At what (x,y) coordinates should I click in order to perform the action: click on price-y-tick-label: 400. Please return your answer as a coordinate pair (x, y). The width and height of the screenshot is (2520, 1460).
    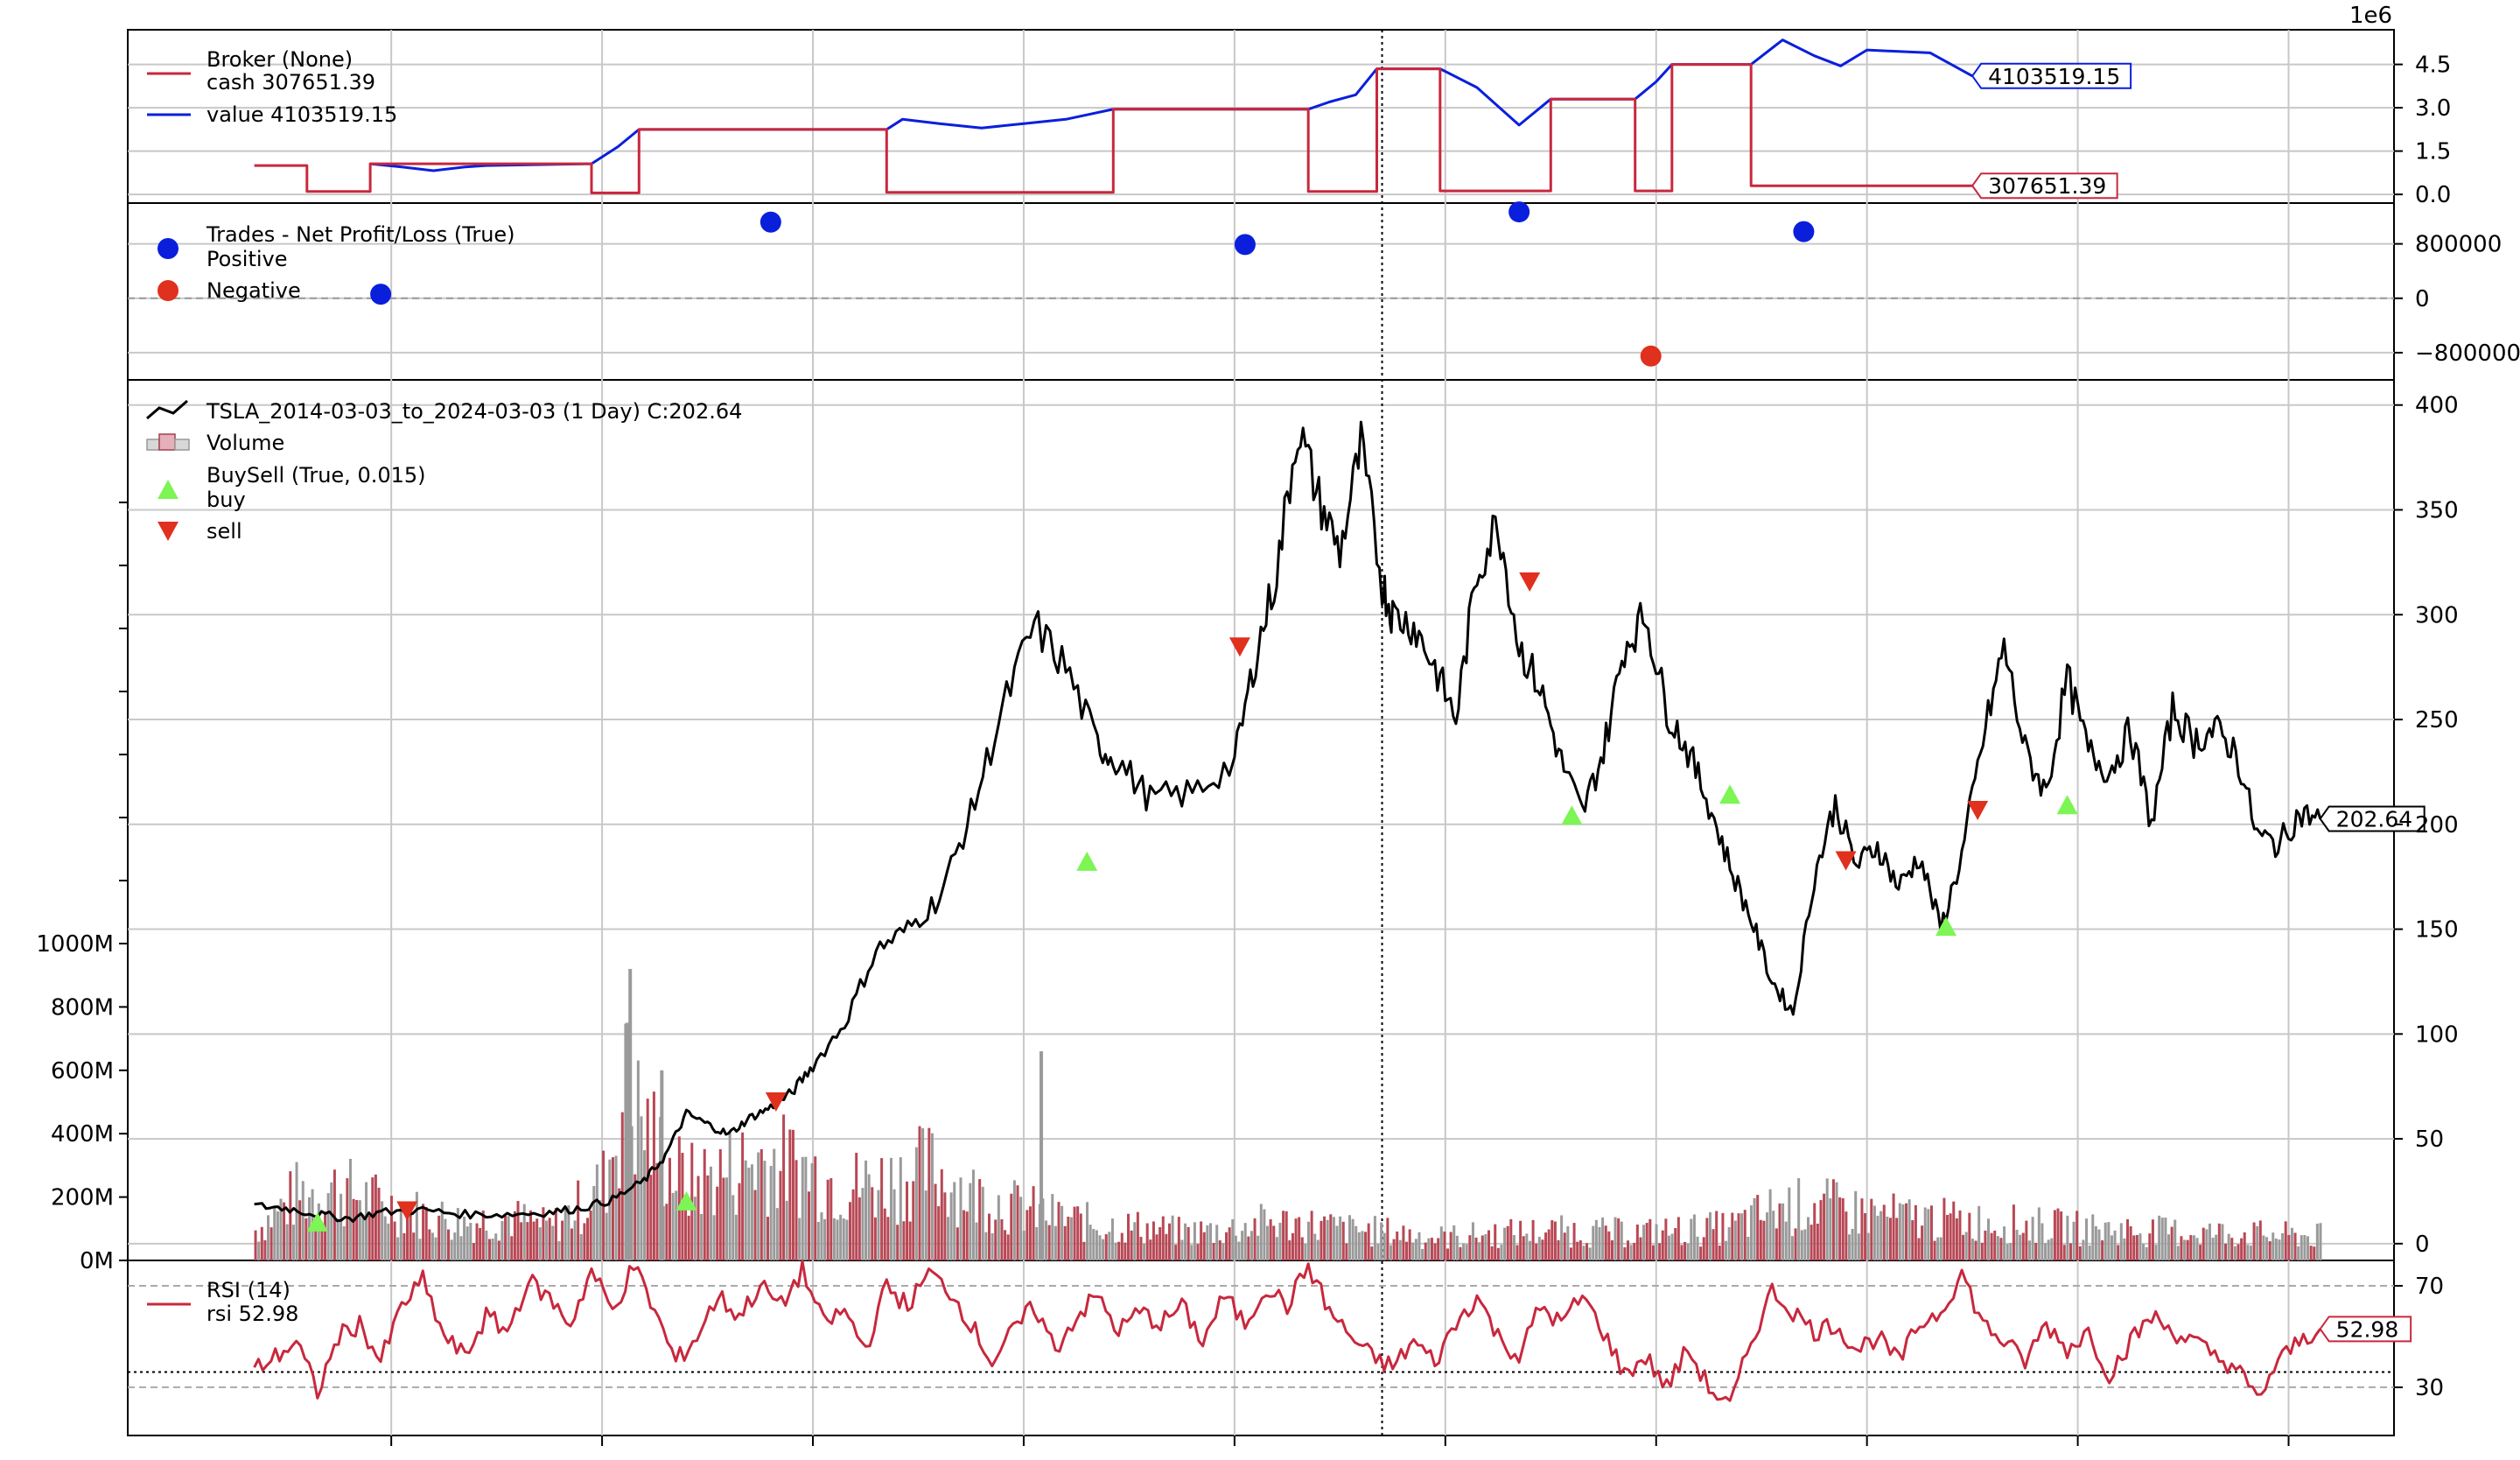
    Looking at the image, I should click on (2437, 406).